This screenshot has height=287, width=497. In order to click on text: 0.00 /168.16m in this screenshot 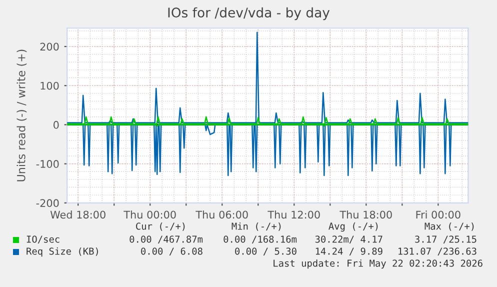, I will do `click(260, 240)`.